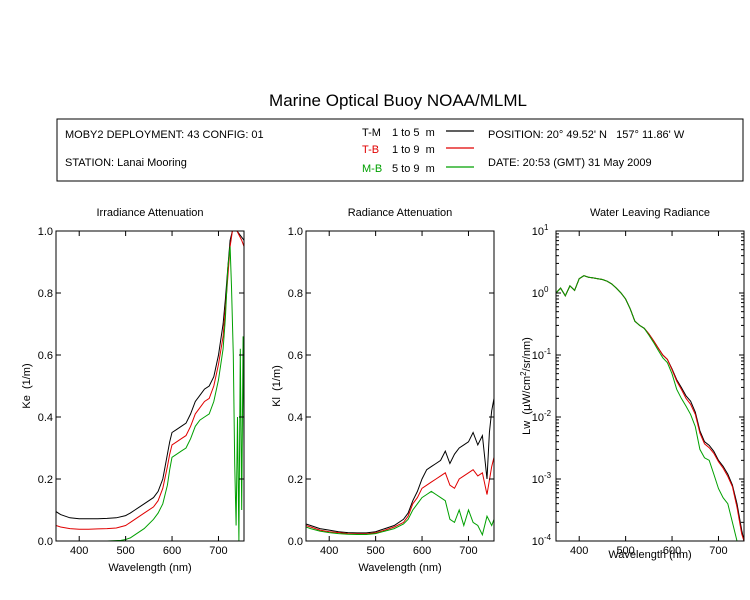 Image resolution: width=750 pixels, height=600 pixels. Describe the element at coordinates (546, 289) in the screenshot. I see `y-tick-exponent: 0` at that location.